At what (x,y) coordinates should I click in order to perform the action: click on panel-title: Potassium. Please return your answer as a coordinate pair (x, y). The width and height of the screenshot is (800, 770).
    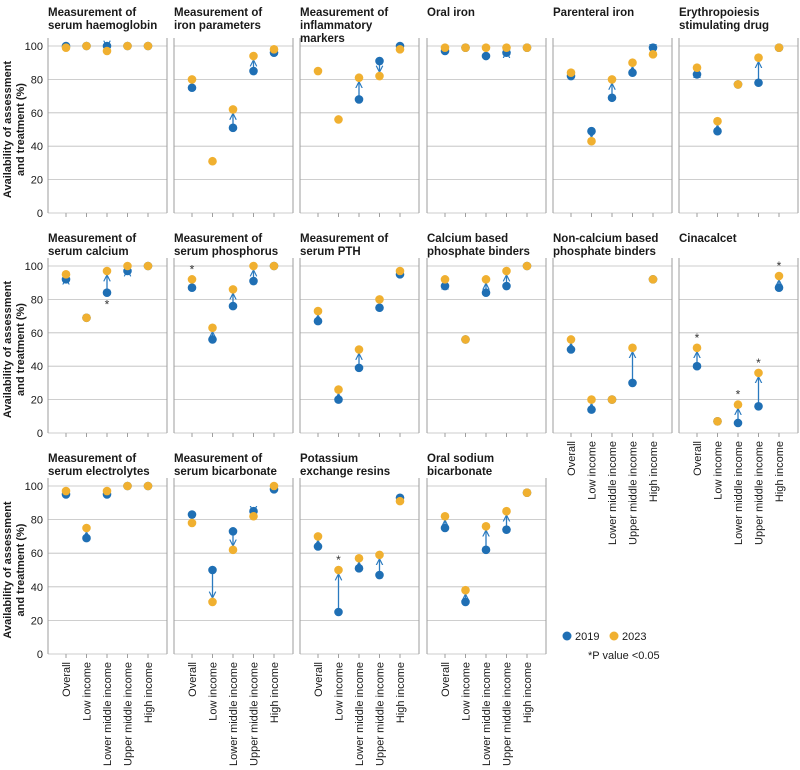
    Looking at the image, I should click on (329, 459).